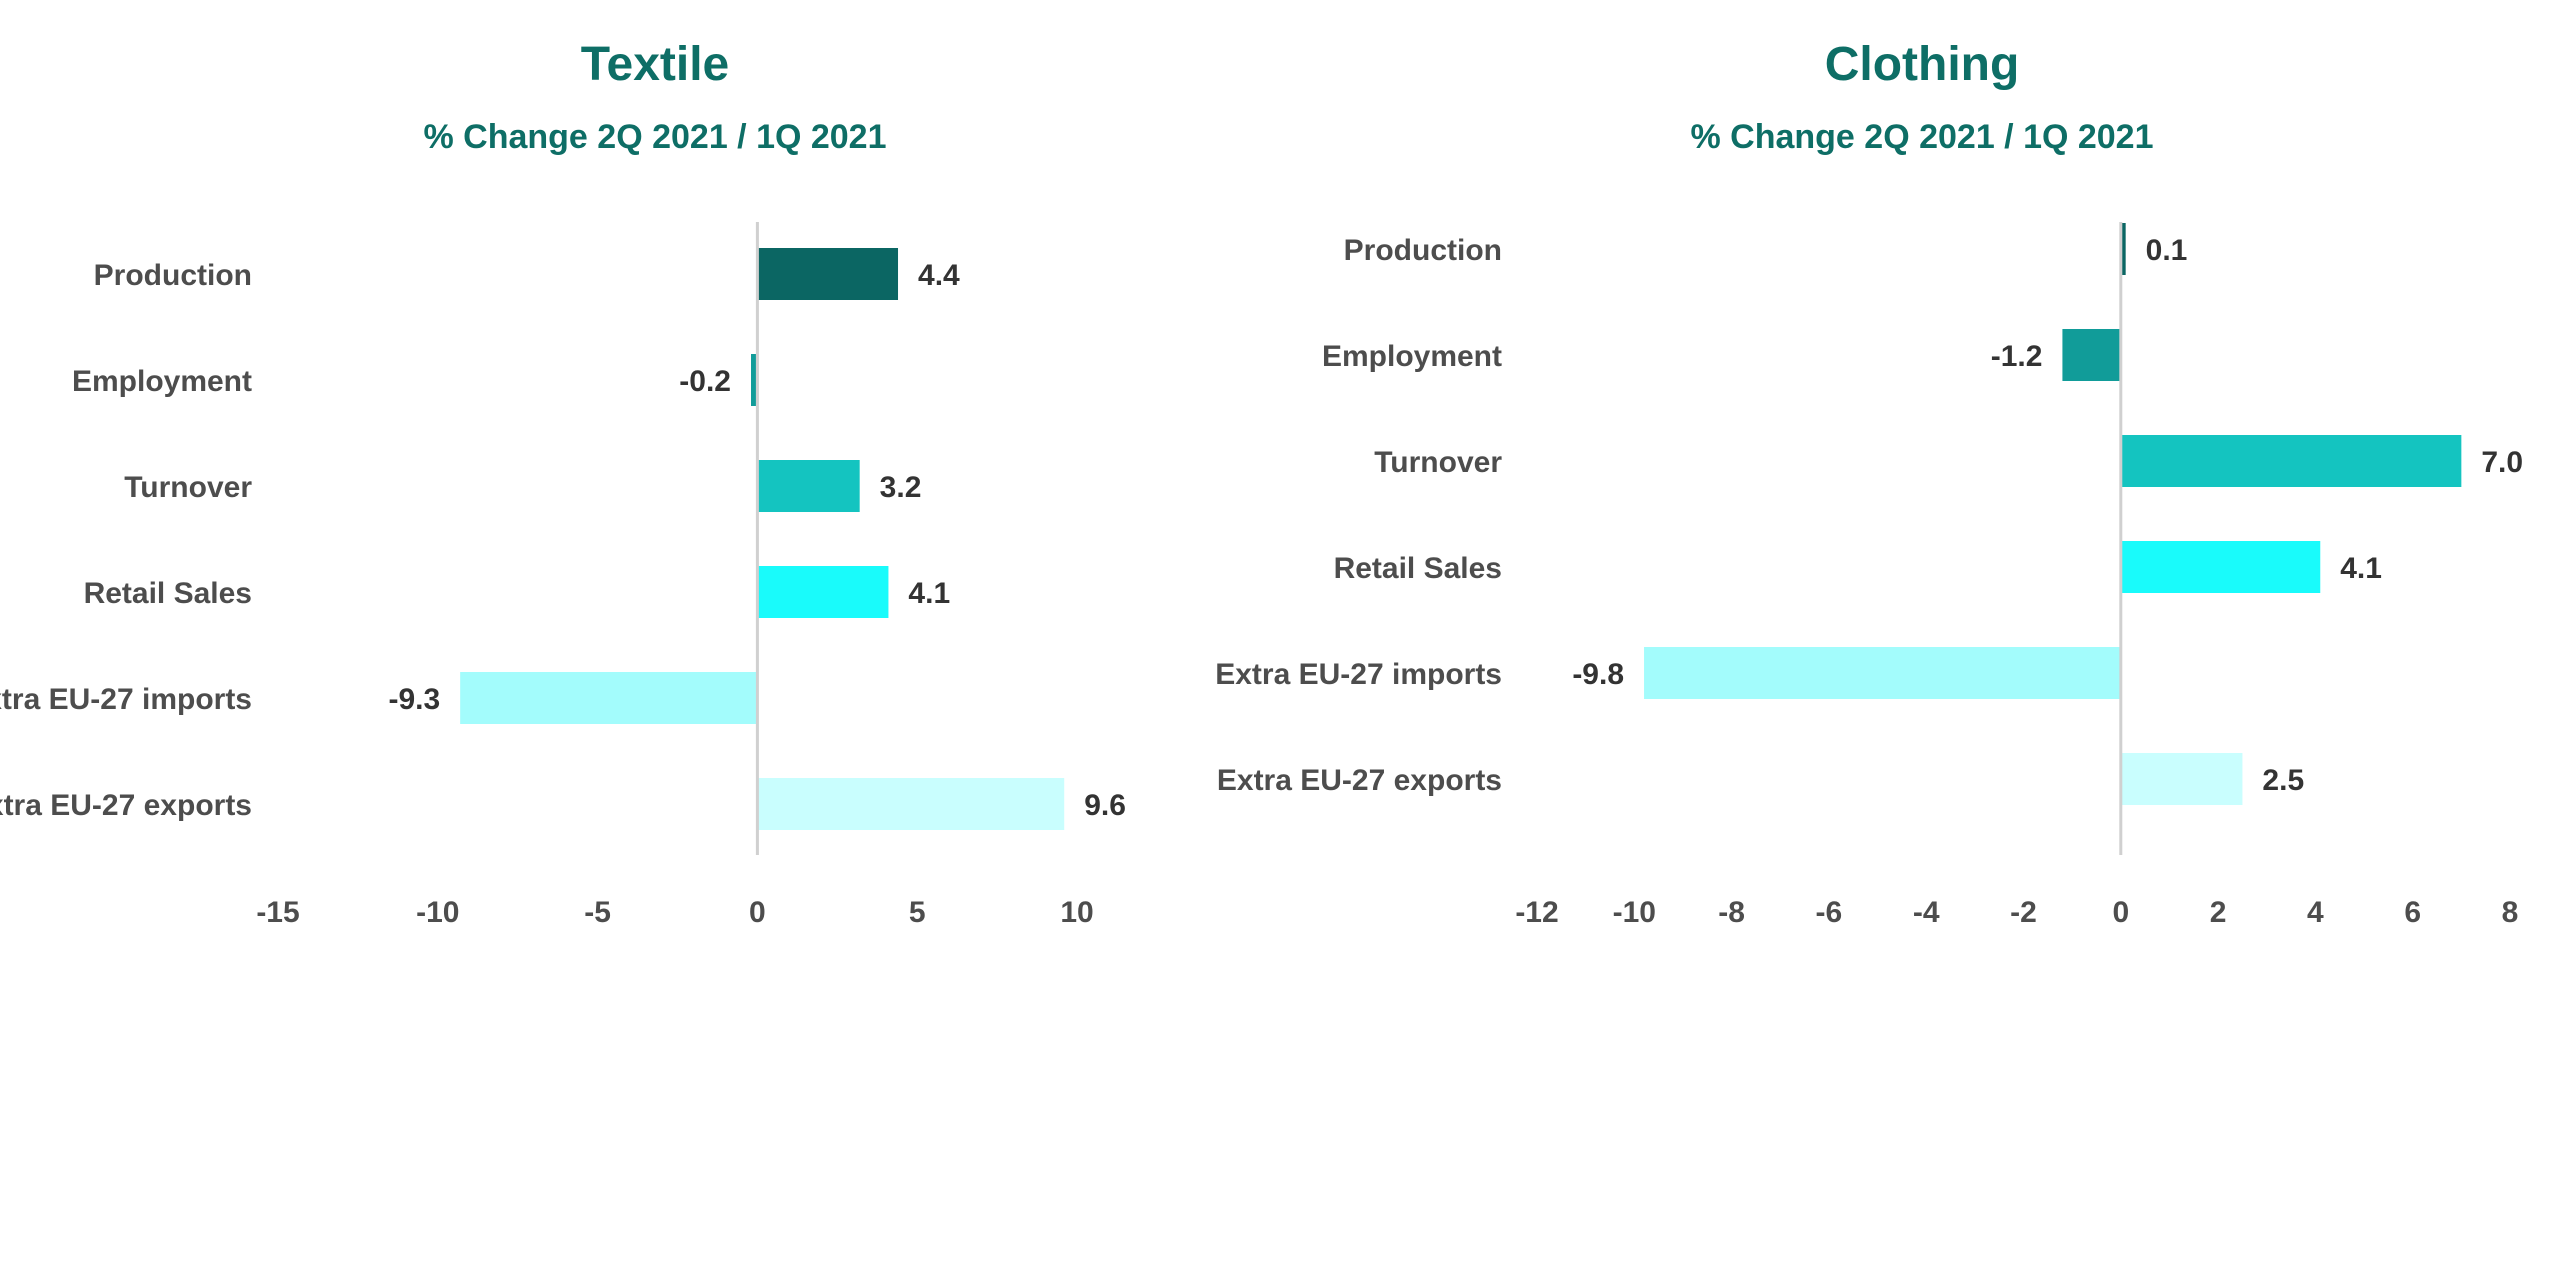 The width and height of the screenshot is (2560, 1280). What do you see at coordinates (1926, 912) in the screenshot?
I see `clothing-tick-label: -4` at bounding box center [1926, 912].